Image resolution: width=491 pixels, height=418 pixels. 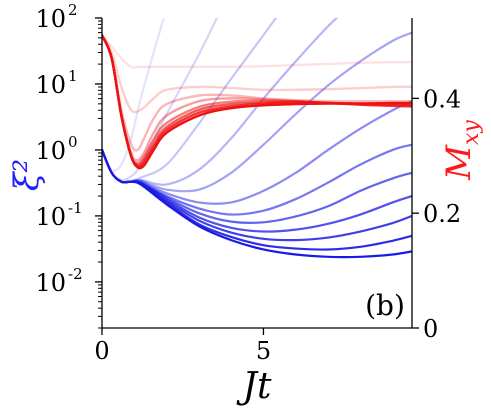 What do you see at coordinates (430, 329) in the screenshot?
I see `right-y-tick-label: 0` at bounding box center [430, 329].